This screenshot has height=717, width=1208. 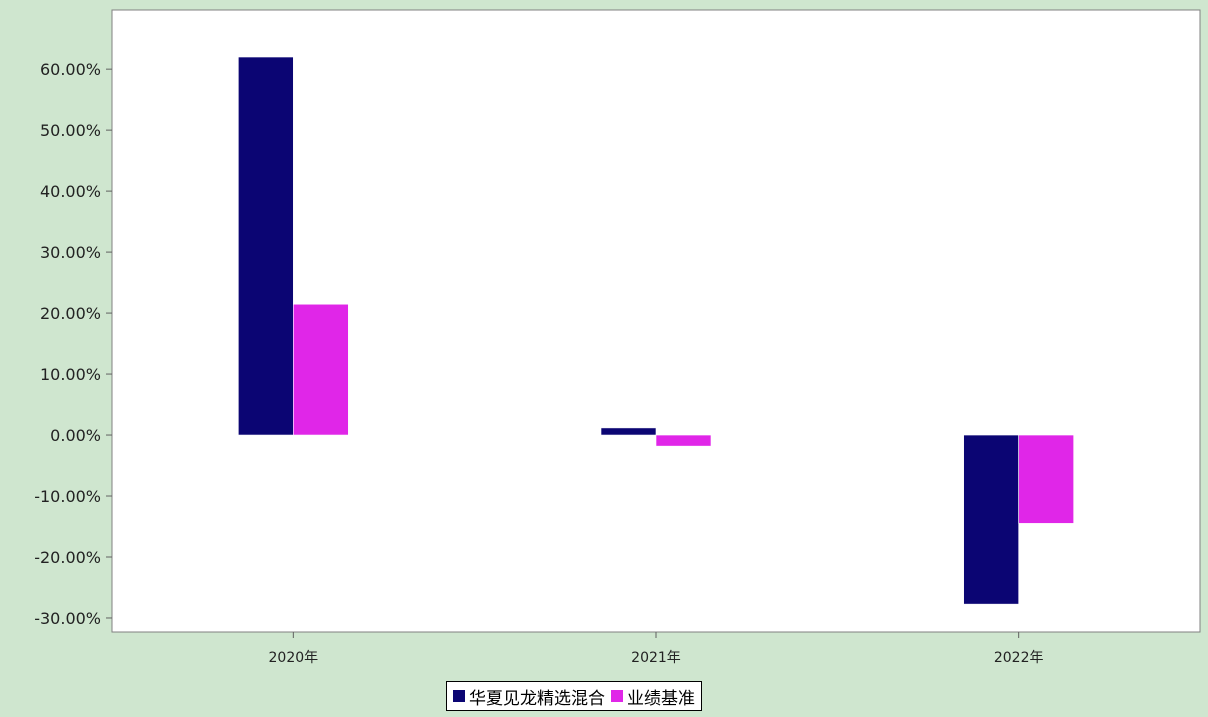 What do you see at coordinates (459, 696) in the screenshot?
I see `legend-swatch-fund` at bounding box center [459, 696].